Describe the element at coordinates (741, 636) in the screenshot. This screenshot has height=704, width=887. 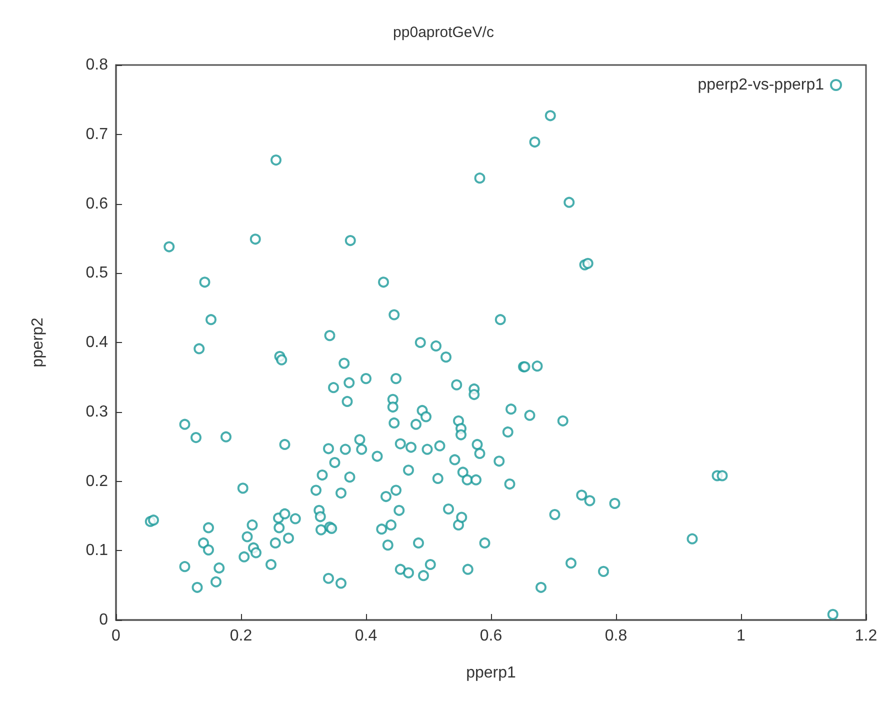
I see `x-tick-label: 1` at that location.